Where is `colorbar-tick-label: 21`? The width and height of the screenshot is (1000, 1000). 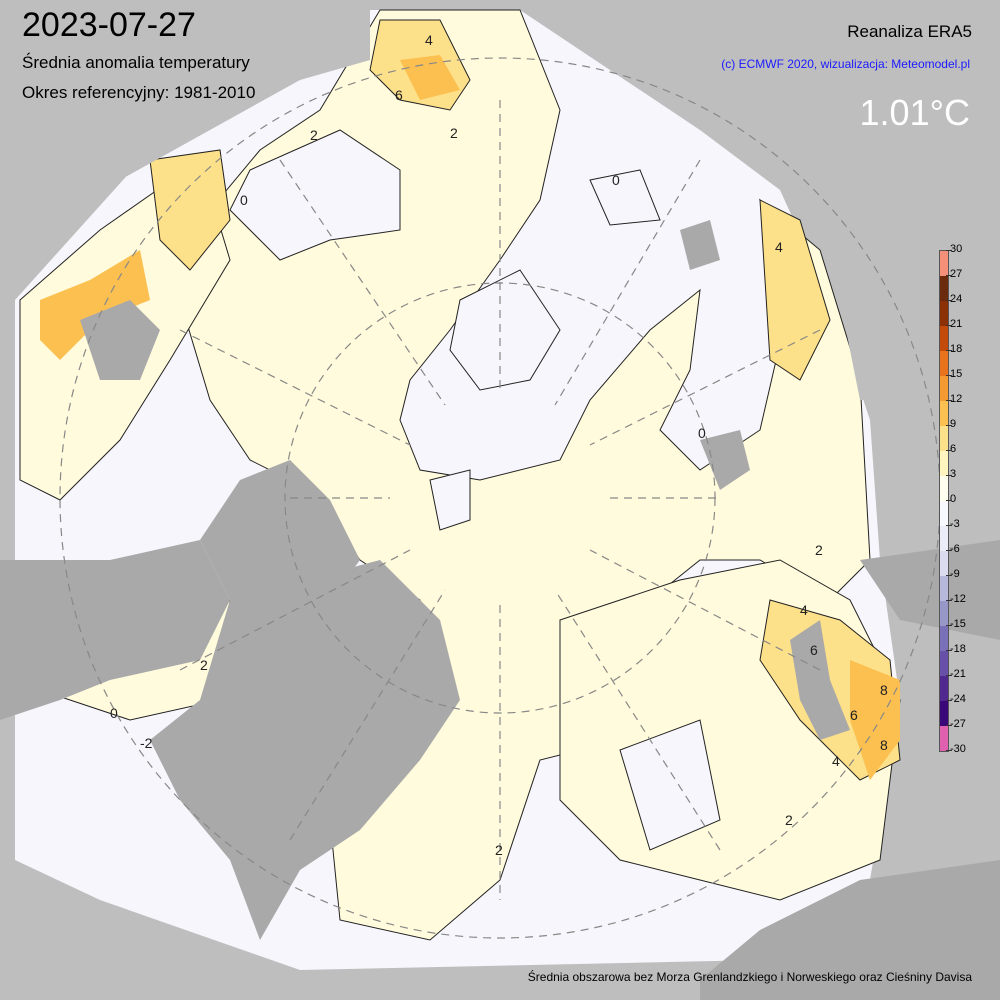 colorbar-tick-label: 21 is located at coordinates (954, 324).